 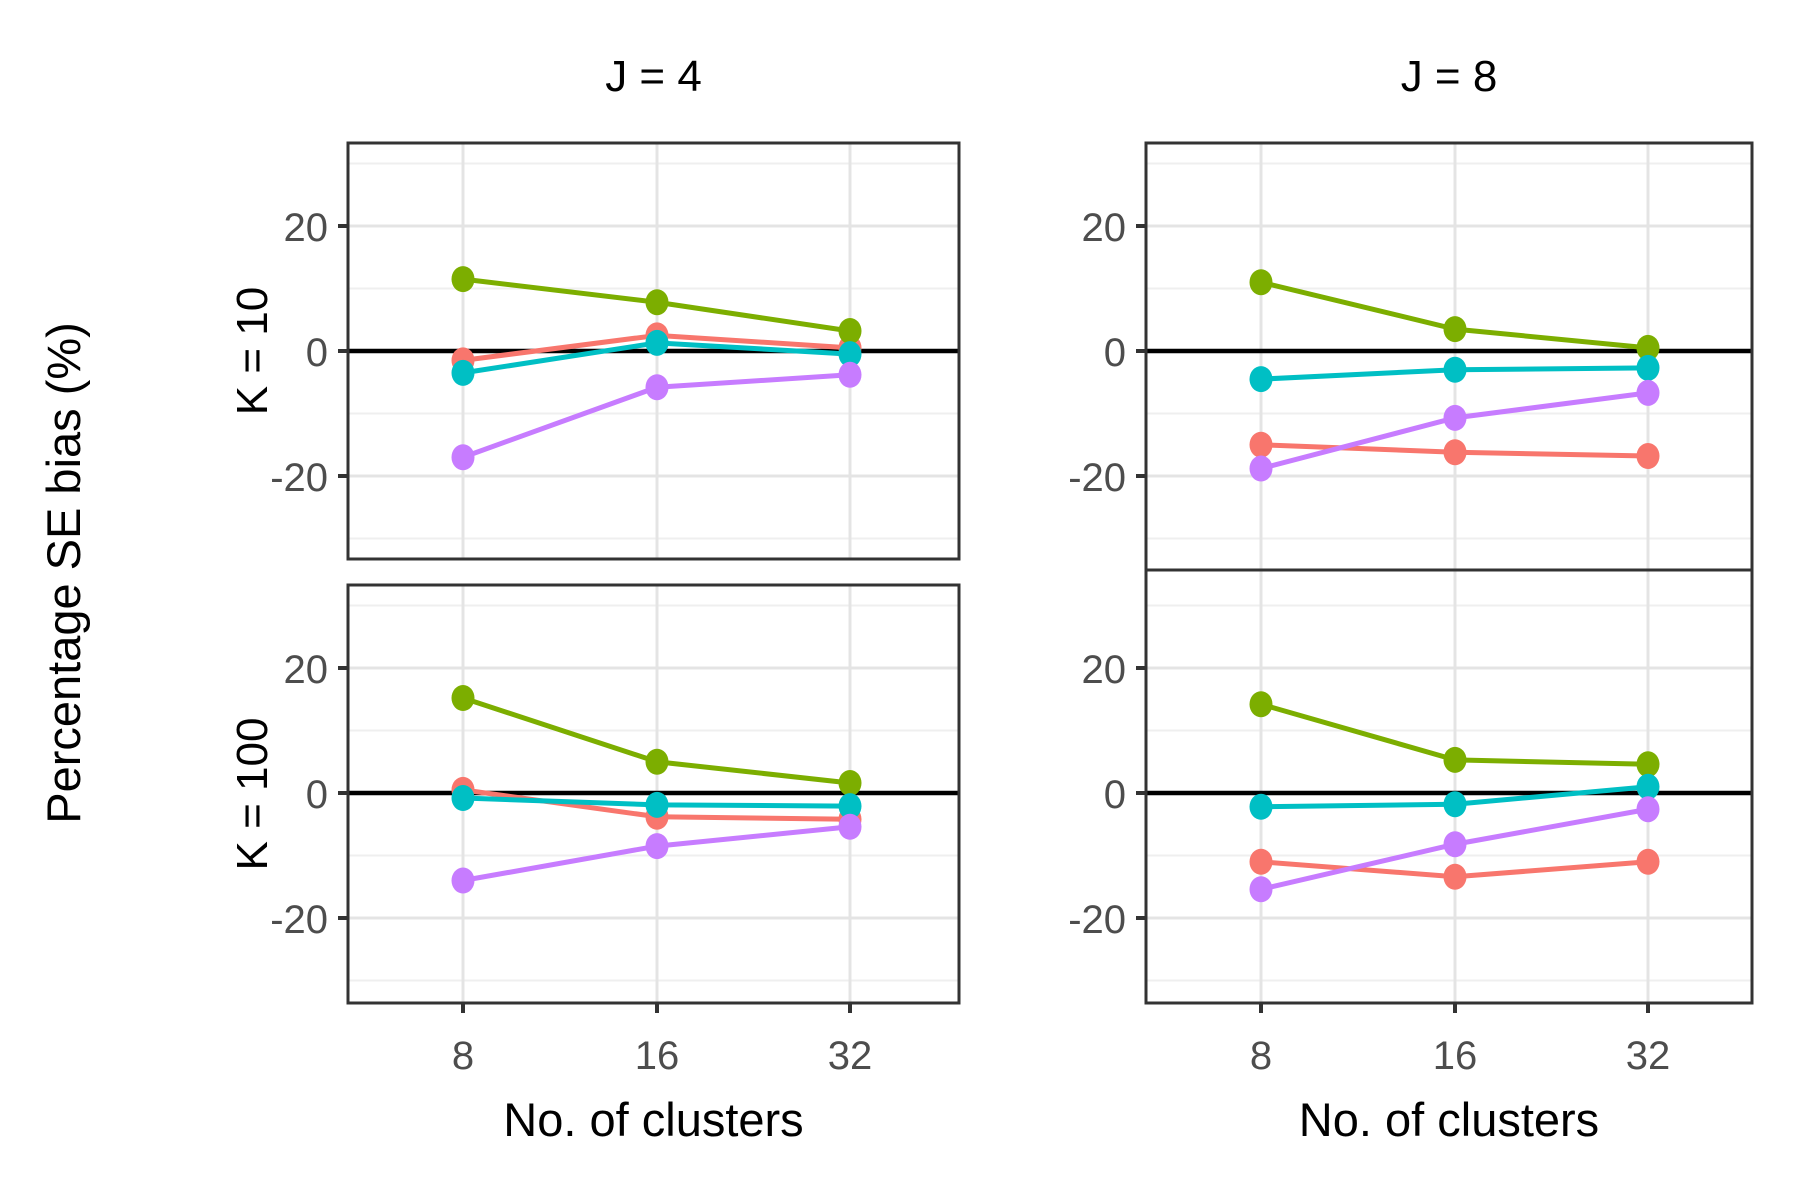 I want to click on panel-1-K10-J4: 20 0 -20, so click(x=615, y=351).